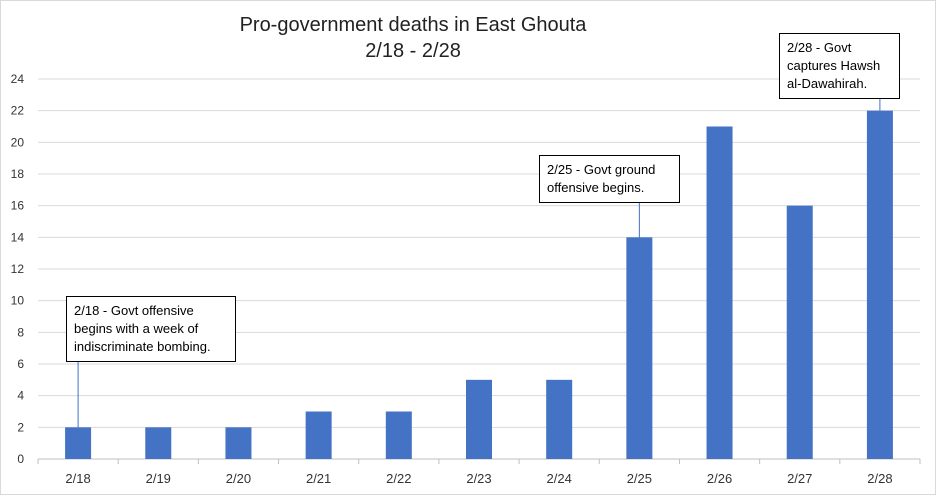  Describe the element at coordinates (609, 179) in the screenshot. I see `callout-2-25: 2/25 - Govt ground offensive begins.` at that location.